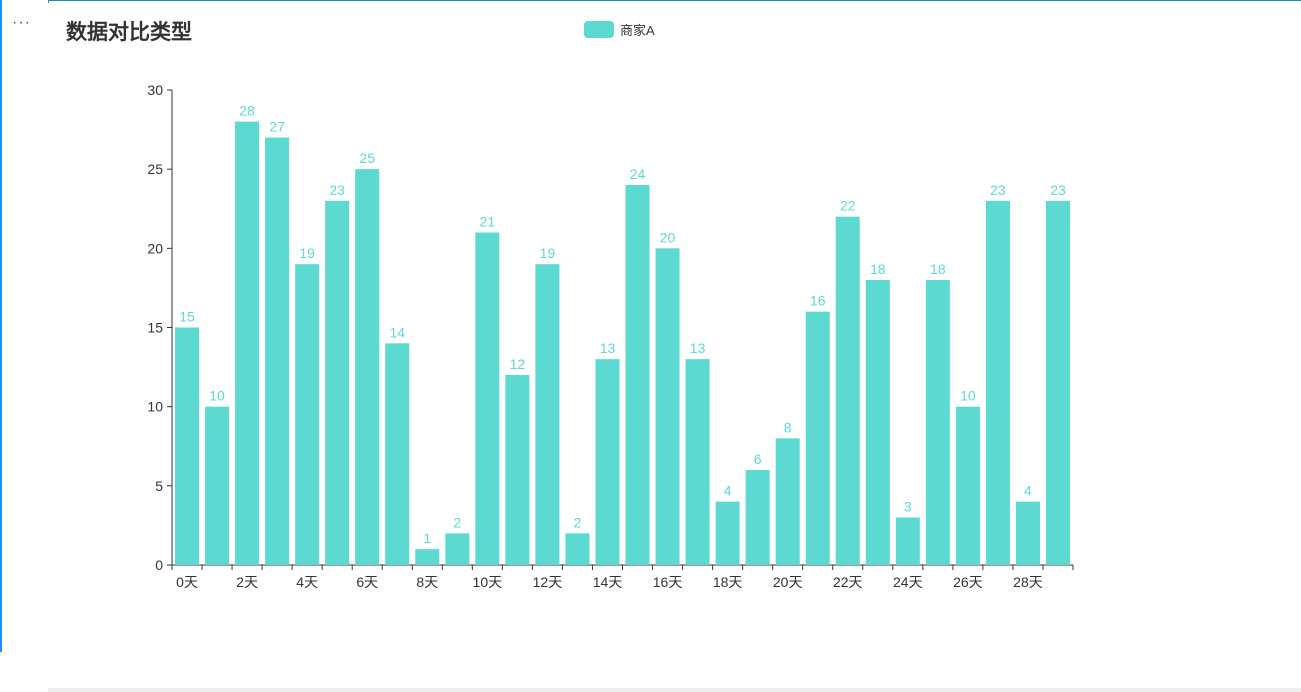 The width and height of the screenshot is (1301, 692). I want to click on x-tick-label: 4天, so click(307, 582).